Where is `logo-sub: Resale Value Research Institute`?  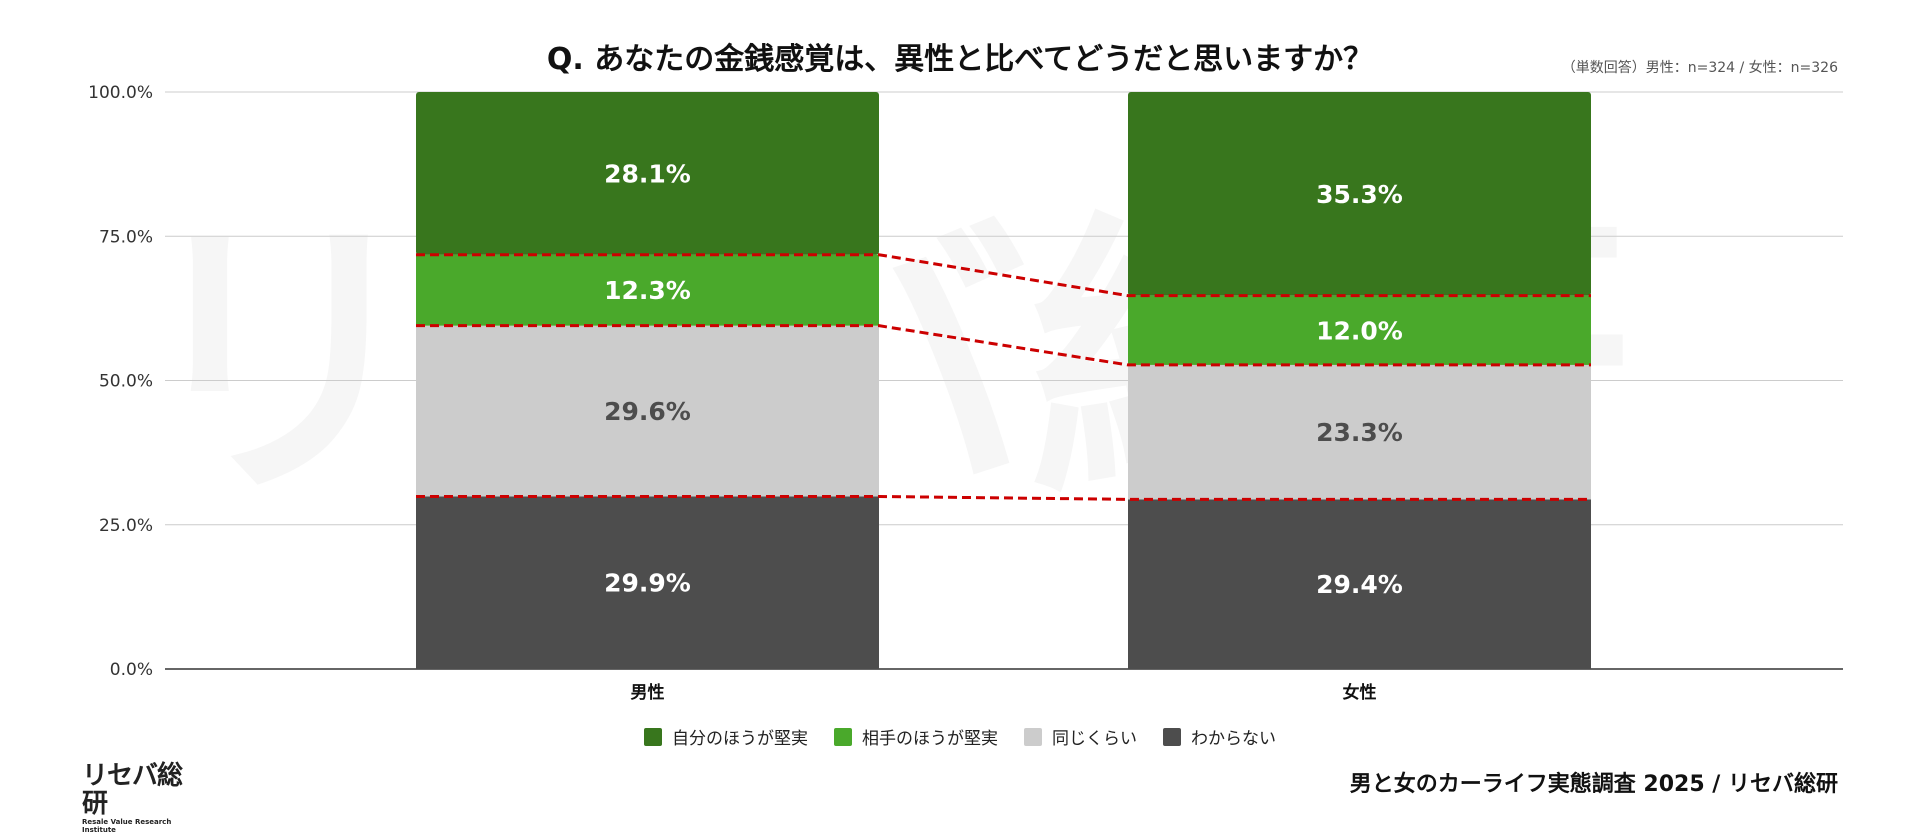
logo-sub: Resale Value Research Institute is located at coordinates (127, 826).